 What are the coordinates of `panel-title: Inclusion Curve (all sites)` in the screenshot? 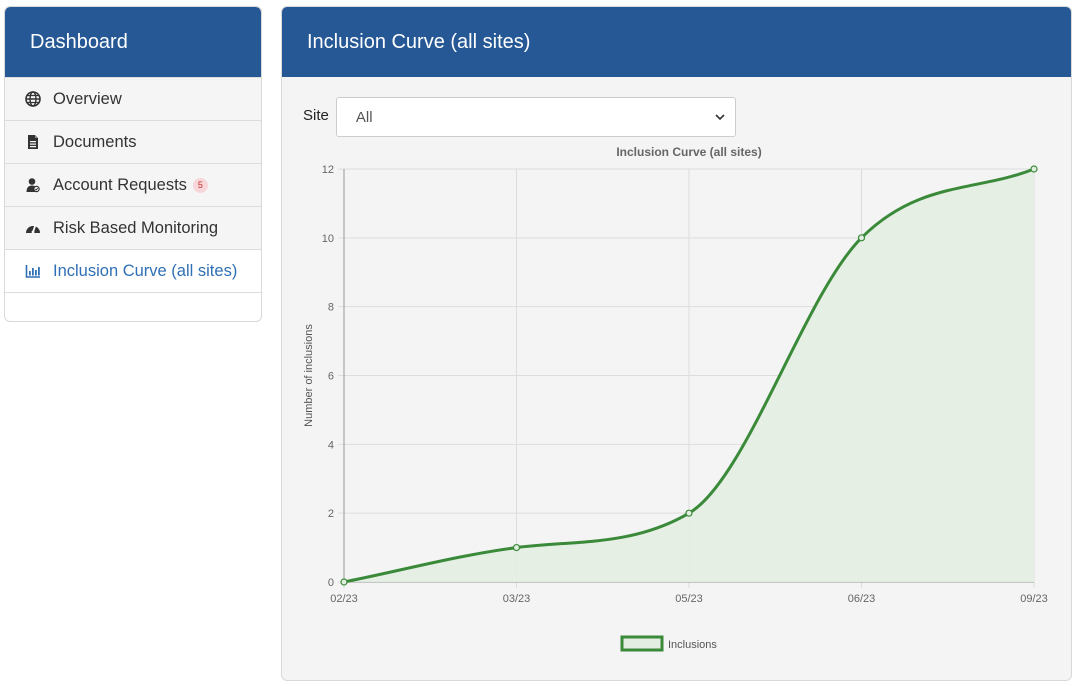 It's located at (676, 42).